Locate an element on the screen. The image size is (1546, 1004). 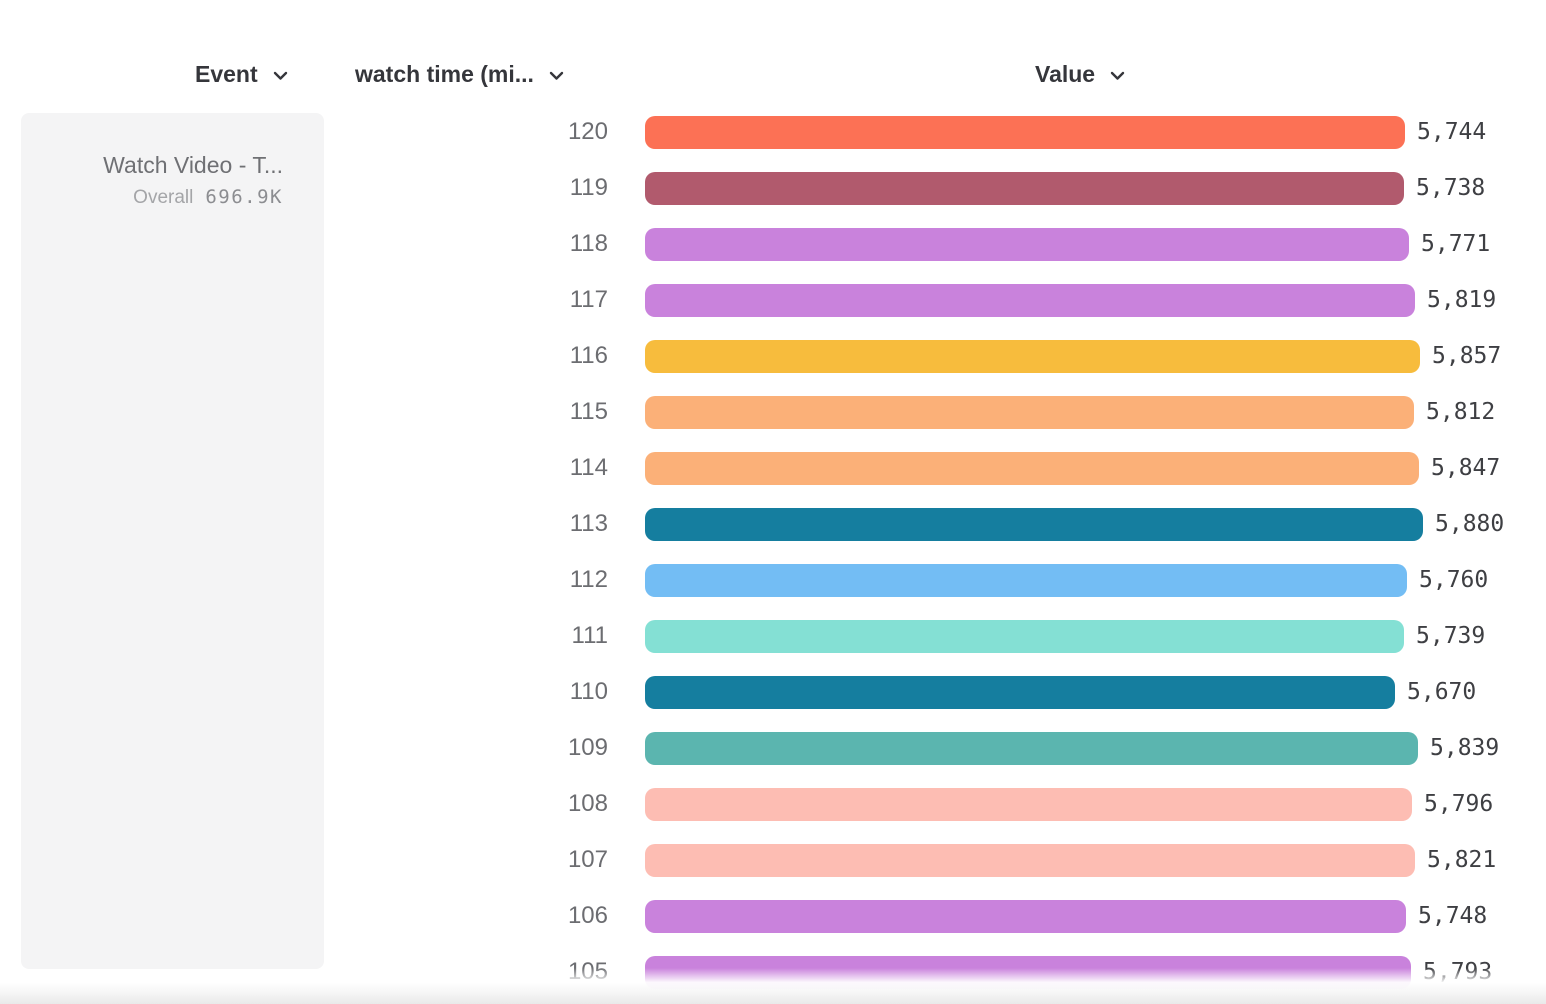
watch-time-label: 119 is located at coordinates (588, 187).